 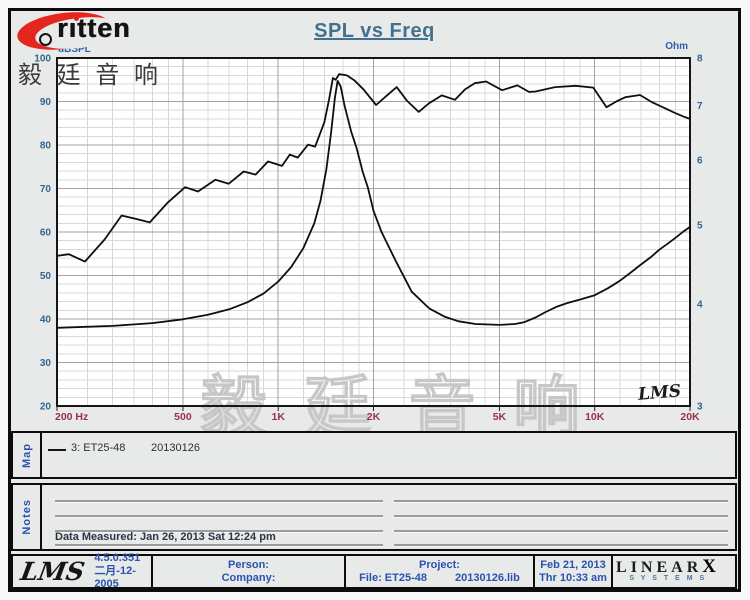 What do you see at coordinates (248, 577) in the screenshot?
I see `company-label: Company:` at bounding box center [248, 577].